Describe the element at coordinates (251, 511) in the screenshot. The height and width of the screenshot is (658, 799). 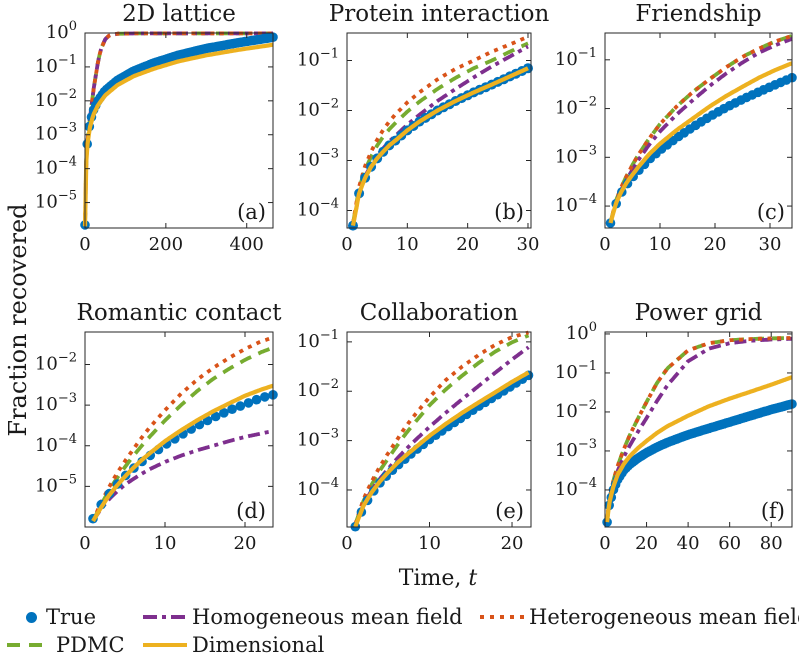
I see `panel-label: (d)` at that location.